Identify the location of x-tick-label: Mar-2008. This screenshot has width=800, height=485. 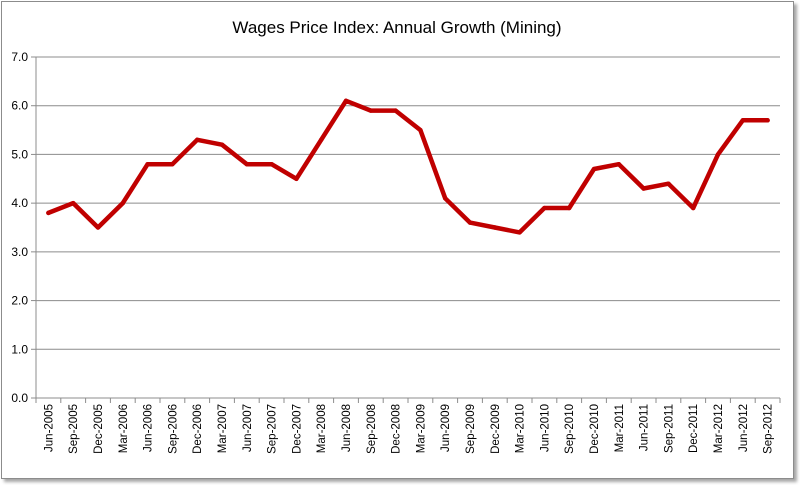
(322, 428).